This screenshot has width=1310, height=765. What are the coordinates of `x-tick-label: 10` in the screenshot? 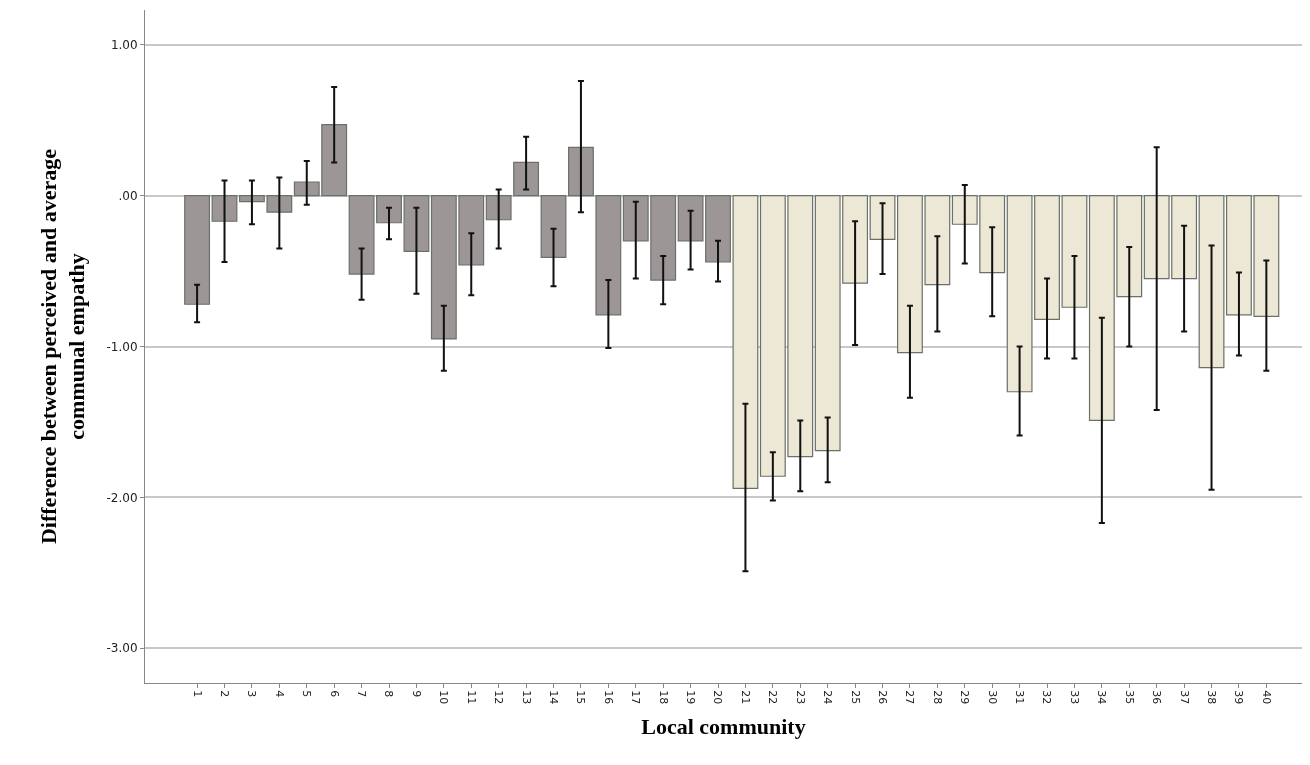 It's located at (444, 697).